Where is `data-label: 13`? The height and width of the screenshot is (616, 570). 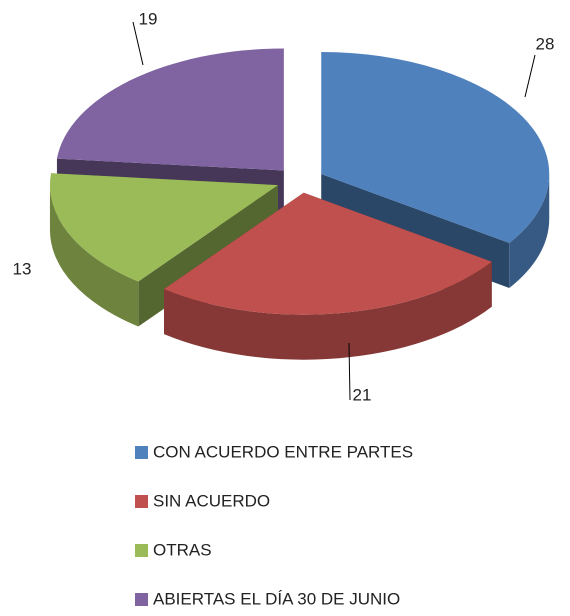 data-label: 13 is located at coordinates (22, 268).